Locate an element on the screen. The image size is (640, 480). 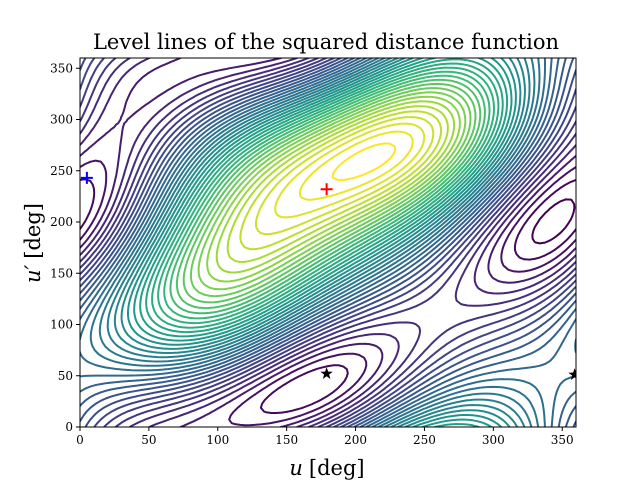
x-tick-label: 0 is located at coordinates (80, 440).